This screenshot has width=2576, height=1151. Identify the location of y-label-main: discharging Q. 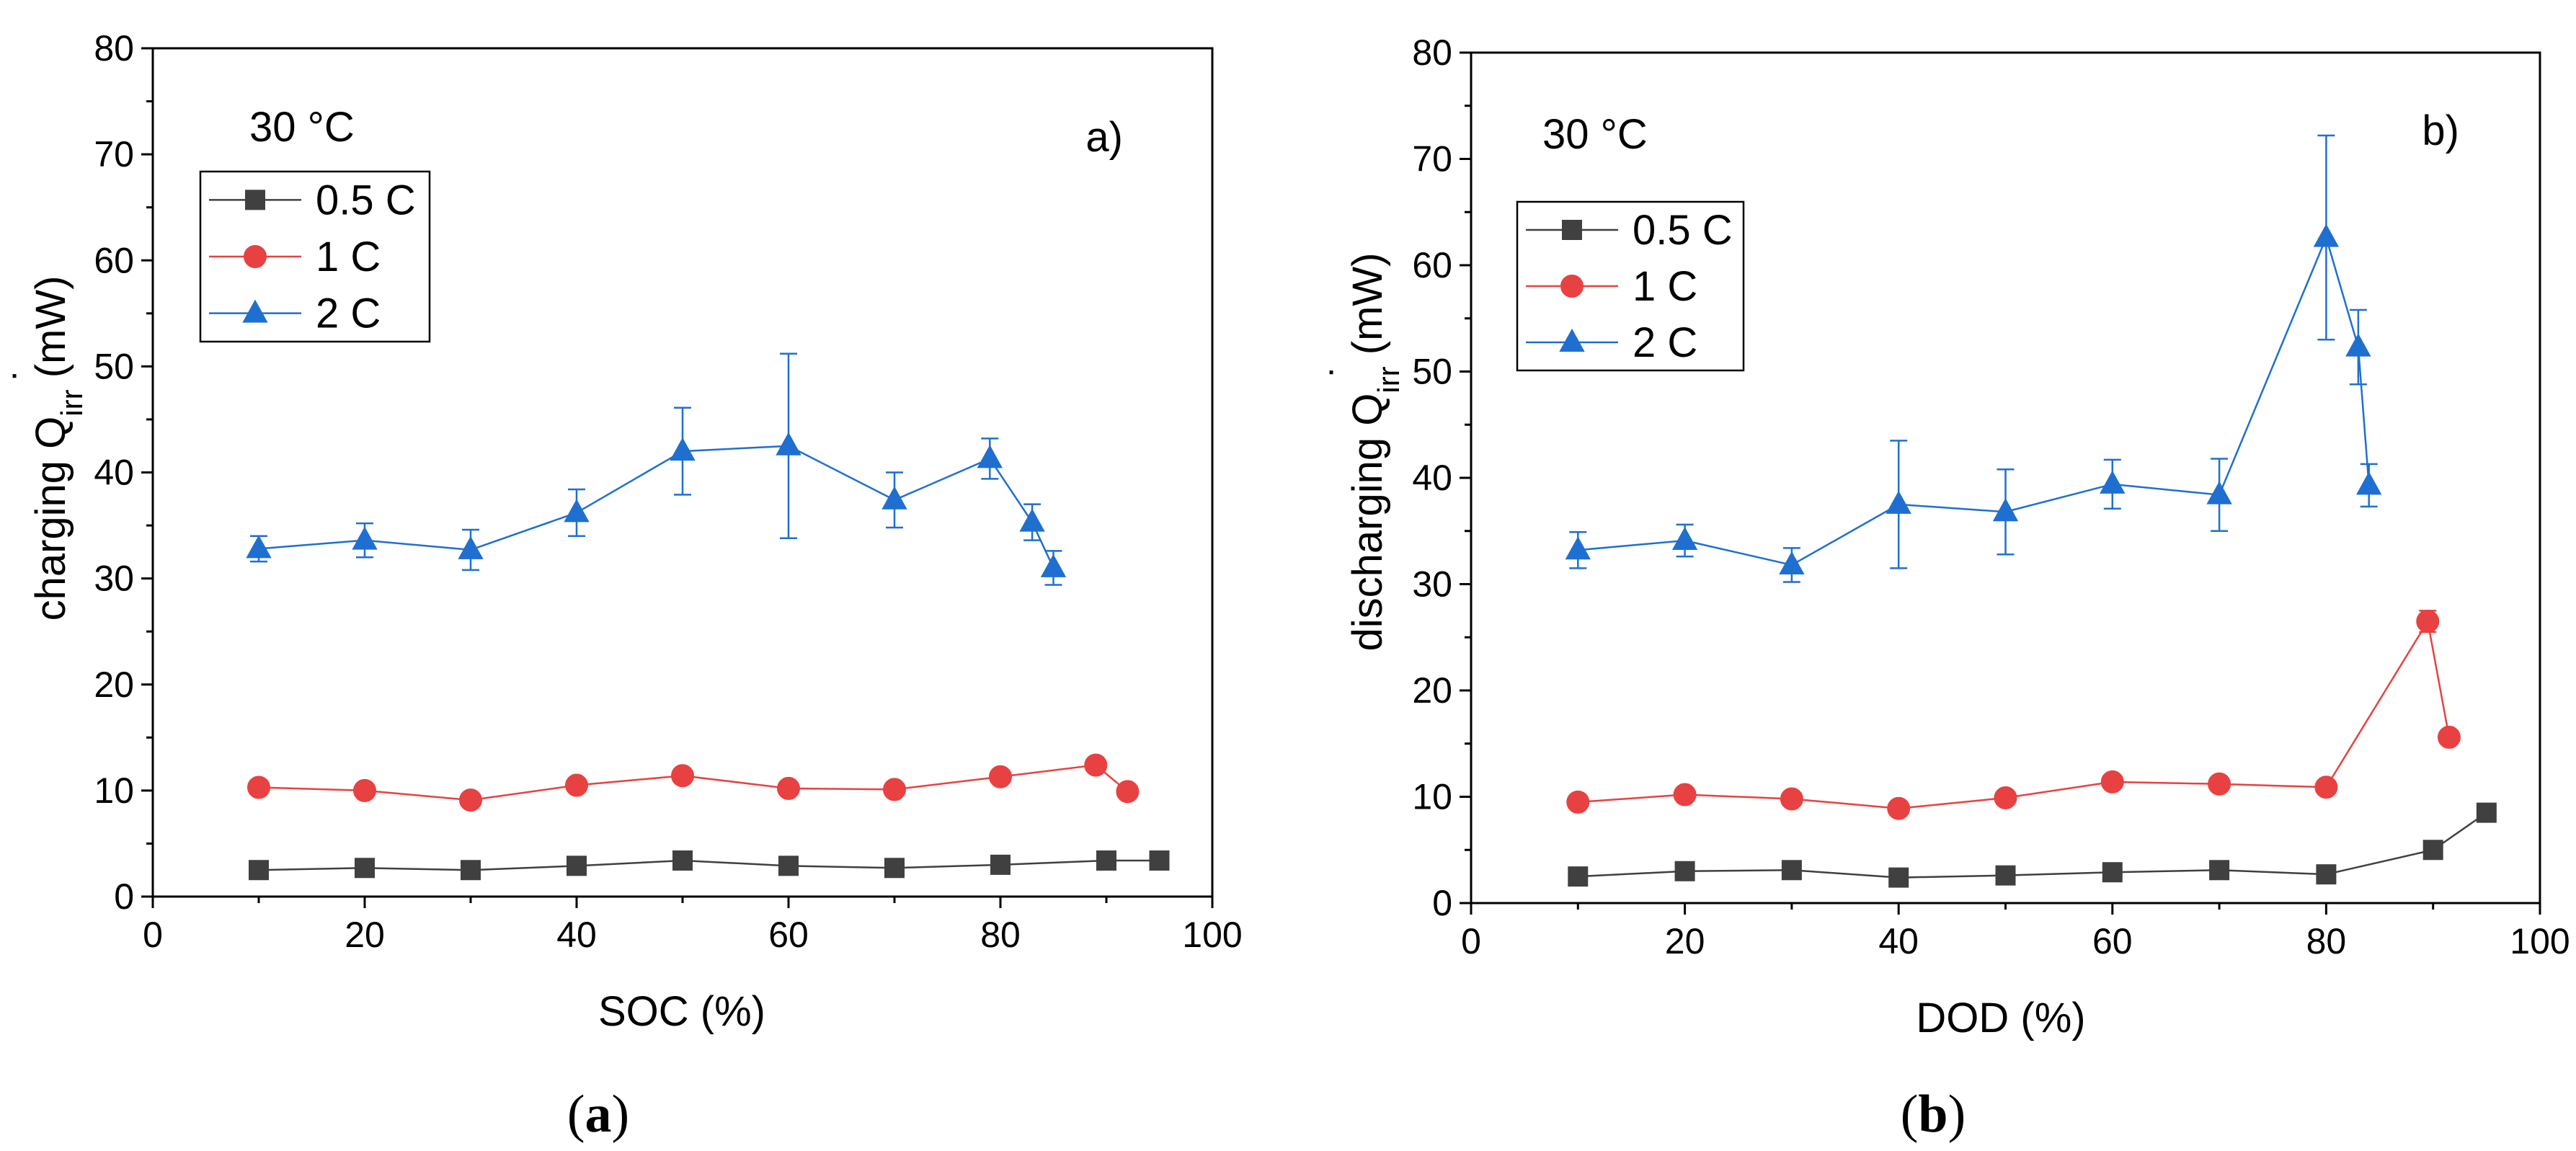
(1367, 523).